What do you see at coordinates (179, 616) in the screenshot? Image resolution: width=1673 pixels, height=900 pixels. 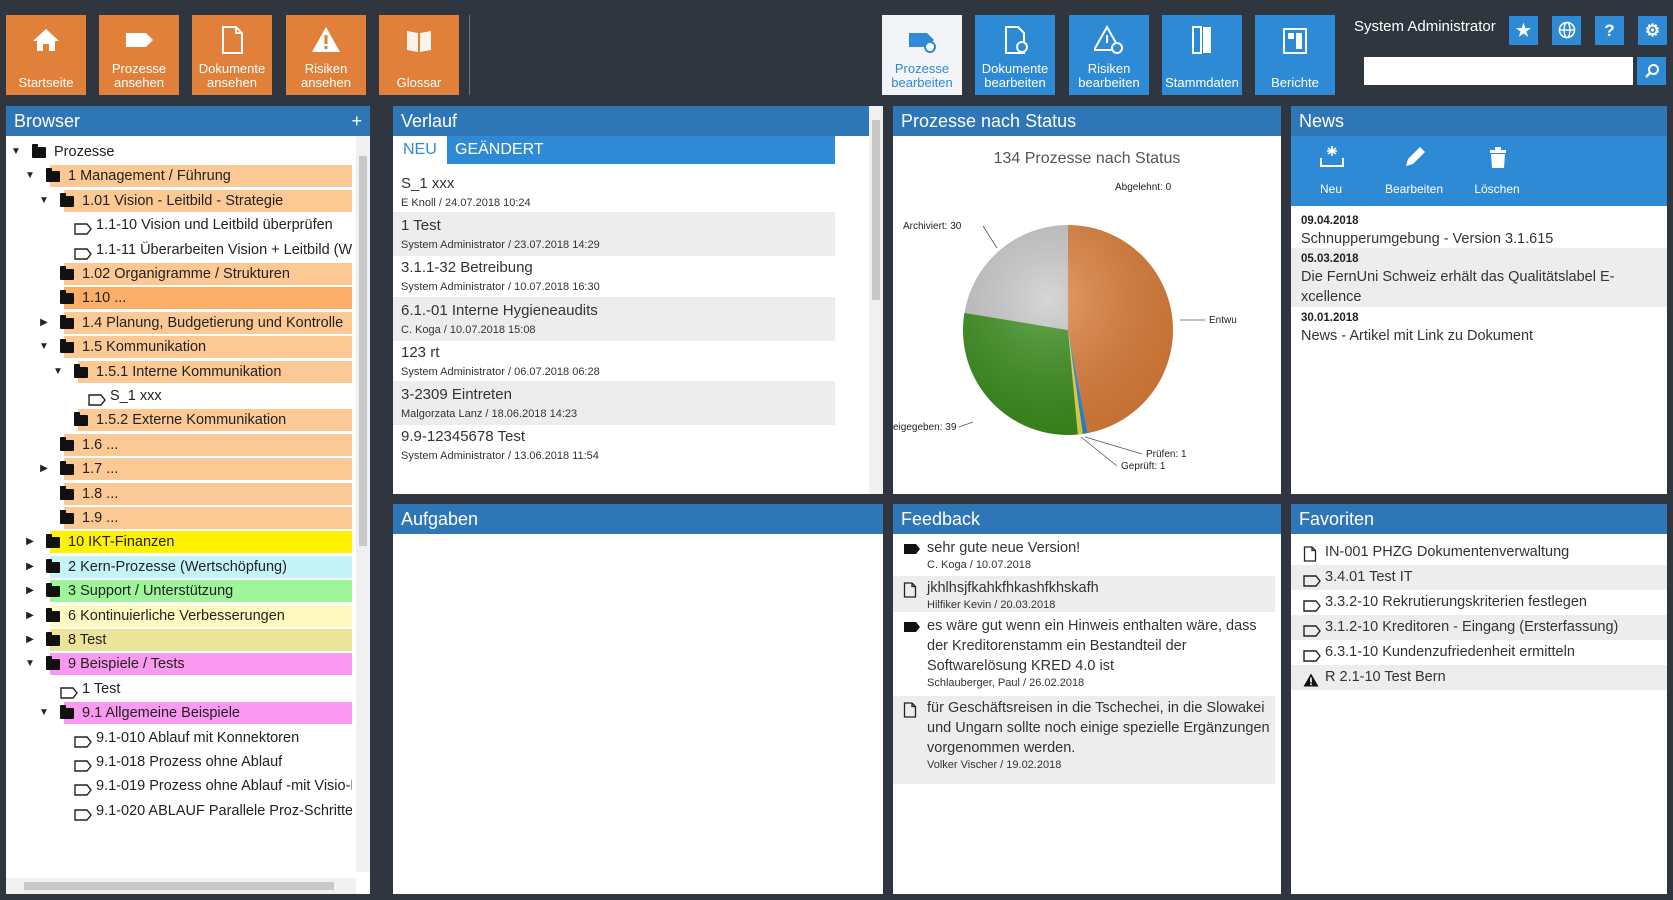 I see `tree-folder-row: ▶ 6 Kontinuierliche Verbesserungen` at bounding box center [179, 616].